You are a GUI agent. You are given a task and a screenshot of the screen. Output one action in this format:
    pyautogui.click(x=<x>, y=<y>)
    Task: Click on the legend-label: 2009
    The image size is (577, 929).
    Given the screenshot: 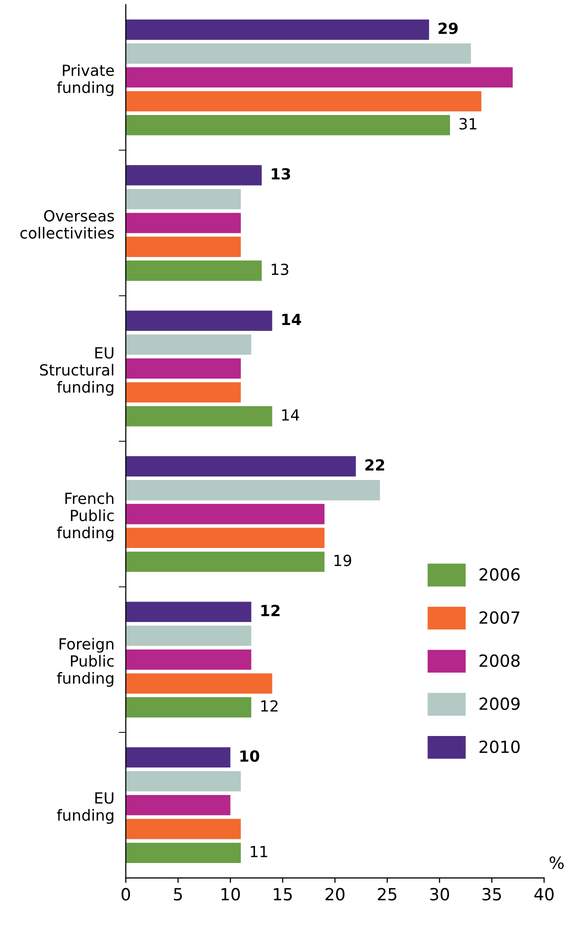 What is the action you would take?
    pyautogui.click(x=500, y=703)
    